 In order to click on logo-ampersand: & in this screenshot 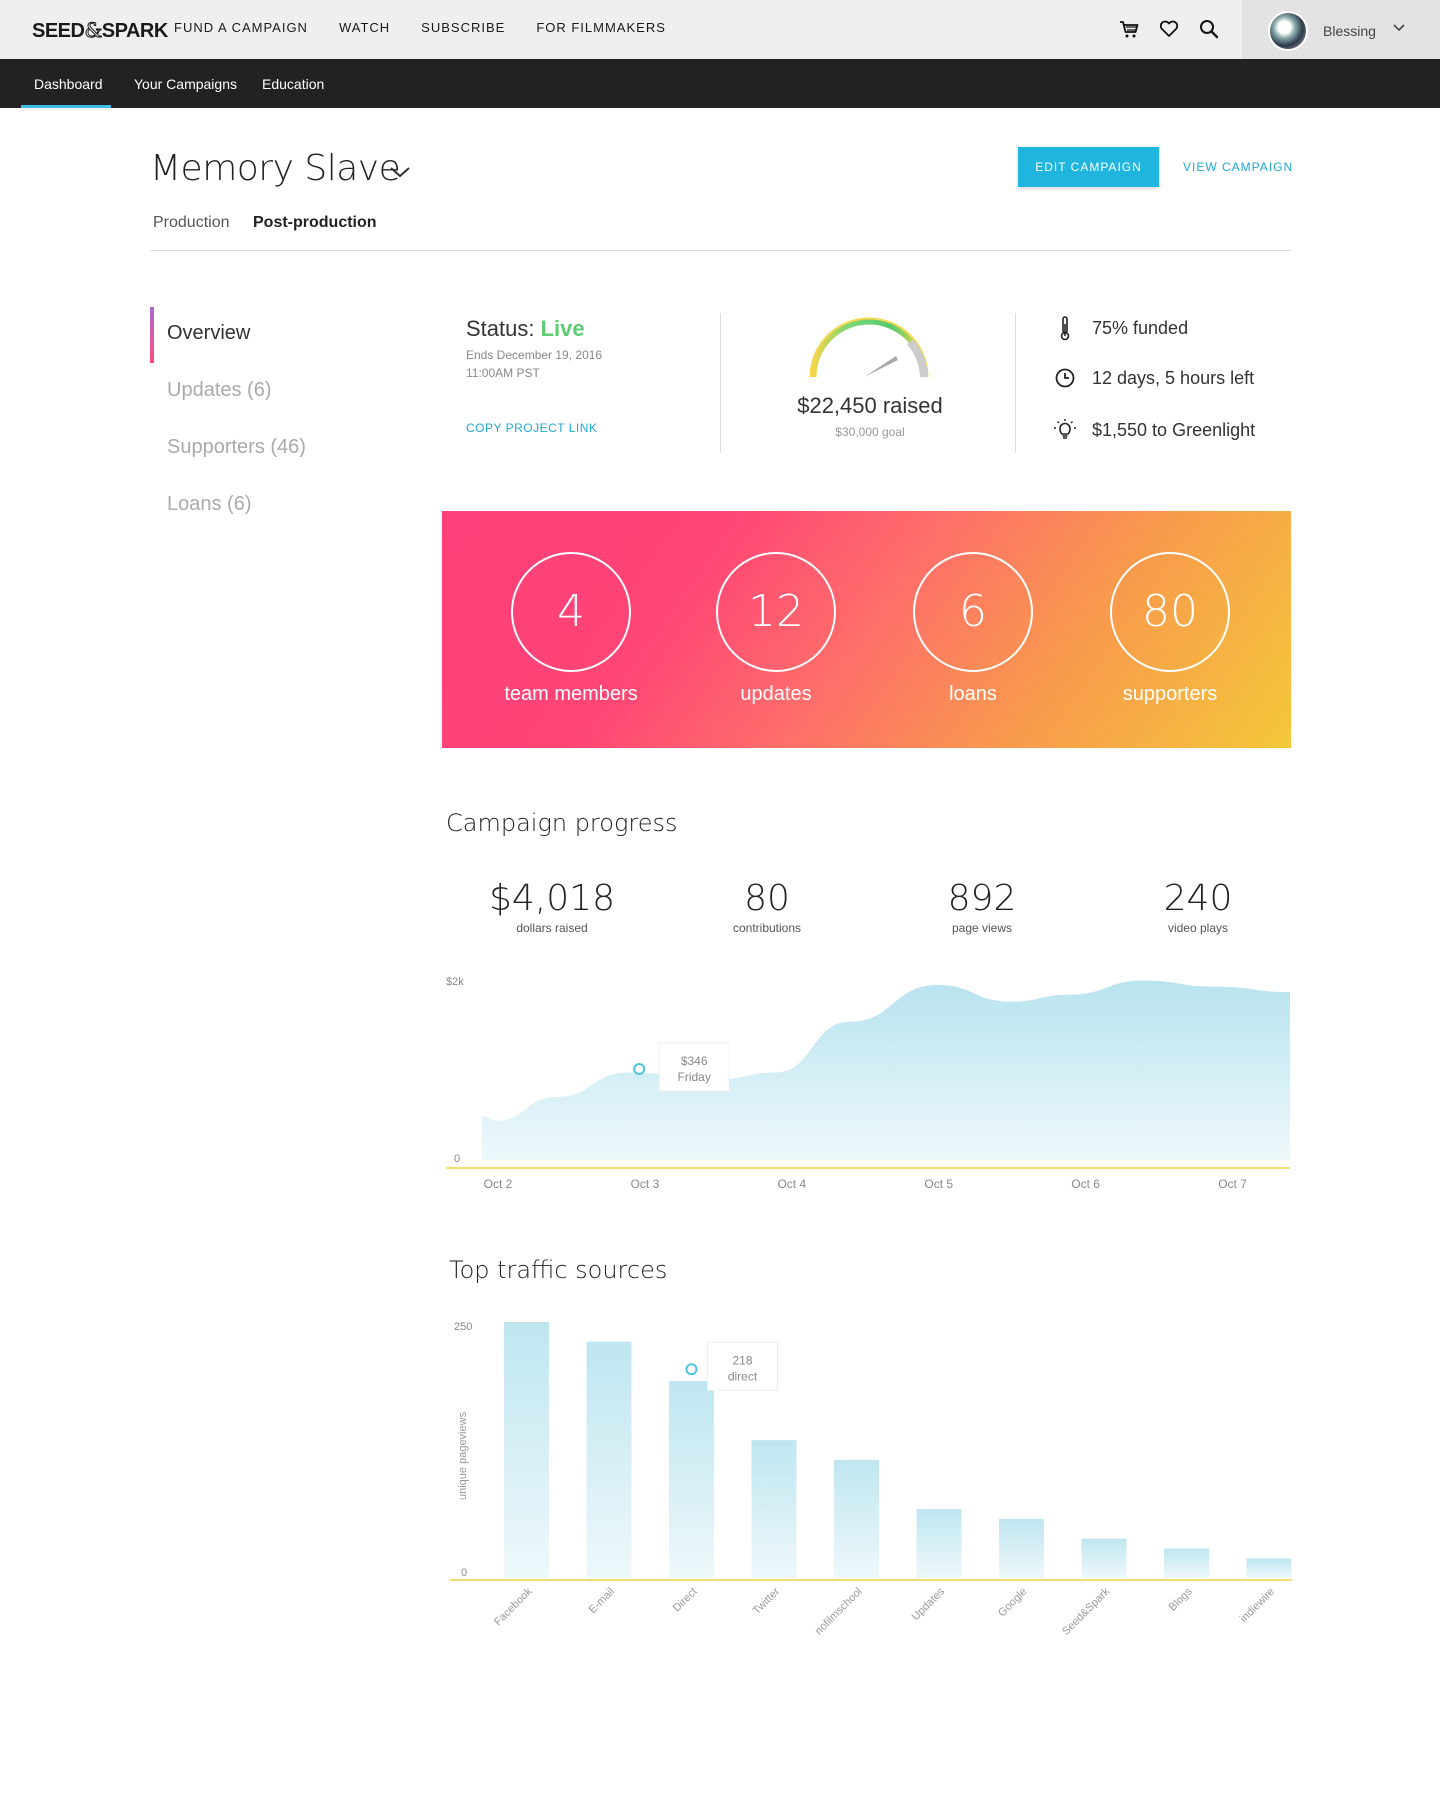, I will do `click(93, 30)`.